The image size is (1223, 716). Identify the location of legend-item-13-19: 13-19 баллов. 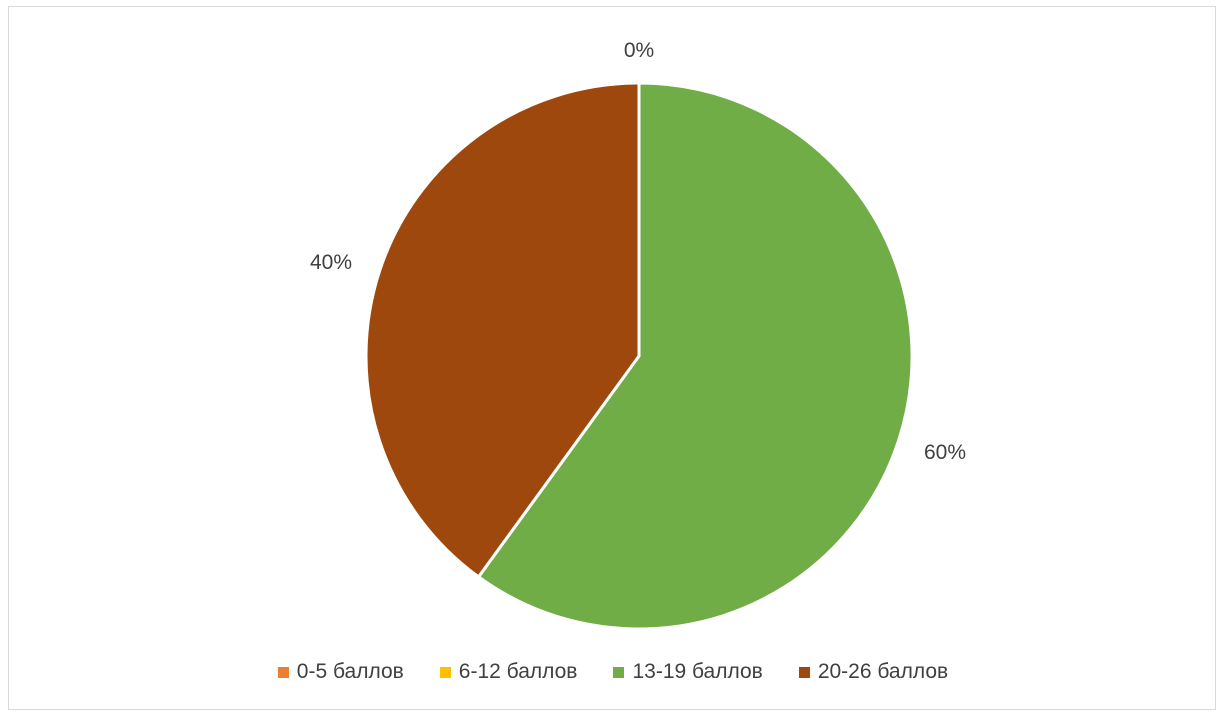
(688, 672).